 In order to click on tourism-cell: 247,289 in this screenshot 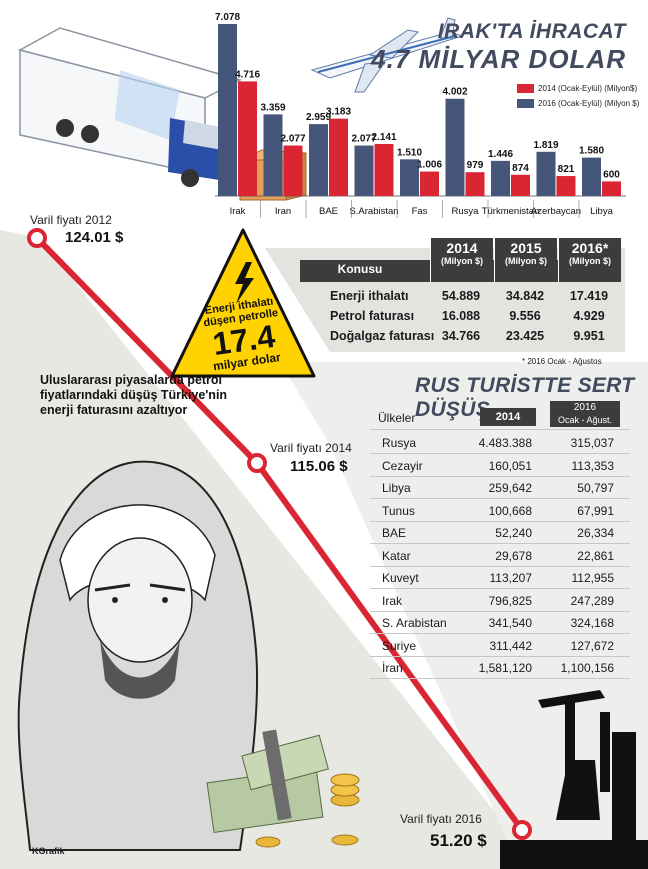, I will do `click(592, 600)`.